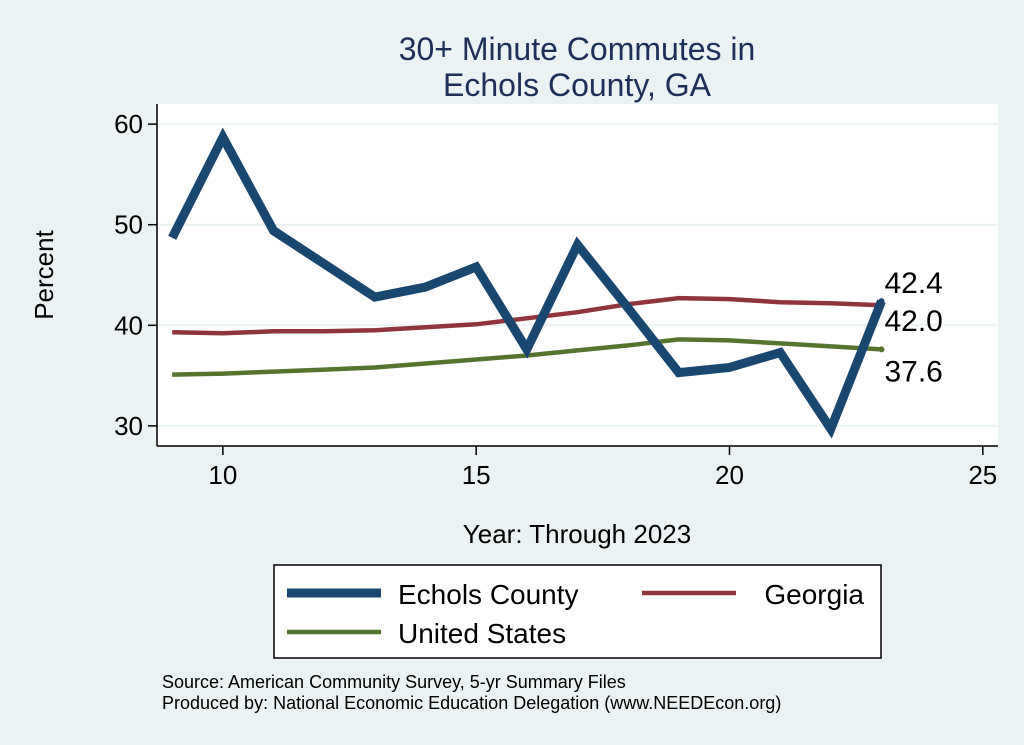 This screenshot has width=1024, height=745. Describe the element at coordinates (913, 371) in the screenshot. I see `end-label-united-states: 37.6` at that location.